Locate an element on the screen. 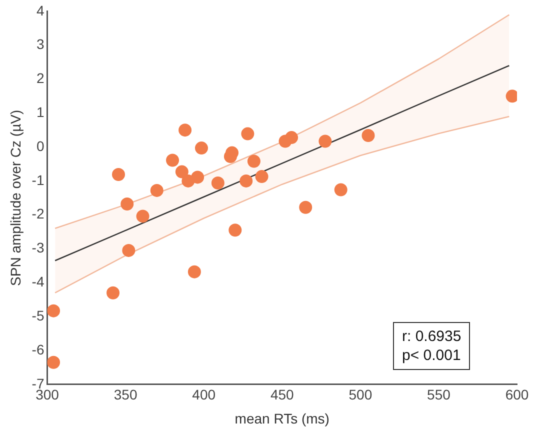 The width and height of the screenshot is (533, 434). y-tick-label: -4 is located at coordinates (38, 282).